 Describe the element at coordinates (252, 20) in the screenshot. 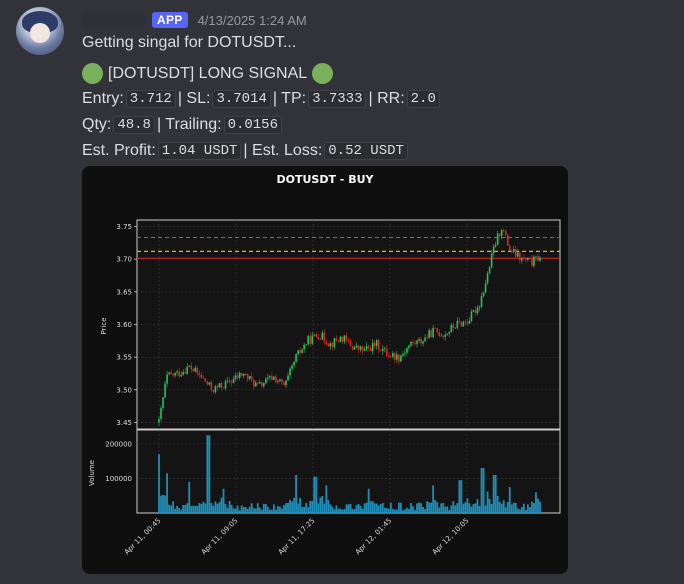

I see `timestamp: 4/13/2025 1:24 AM` at that location.